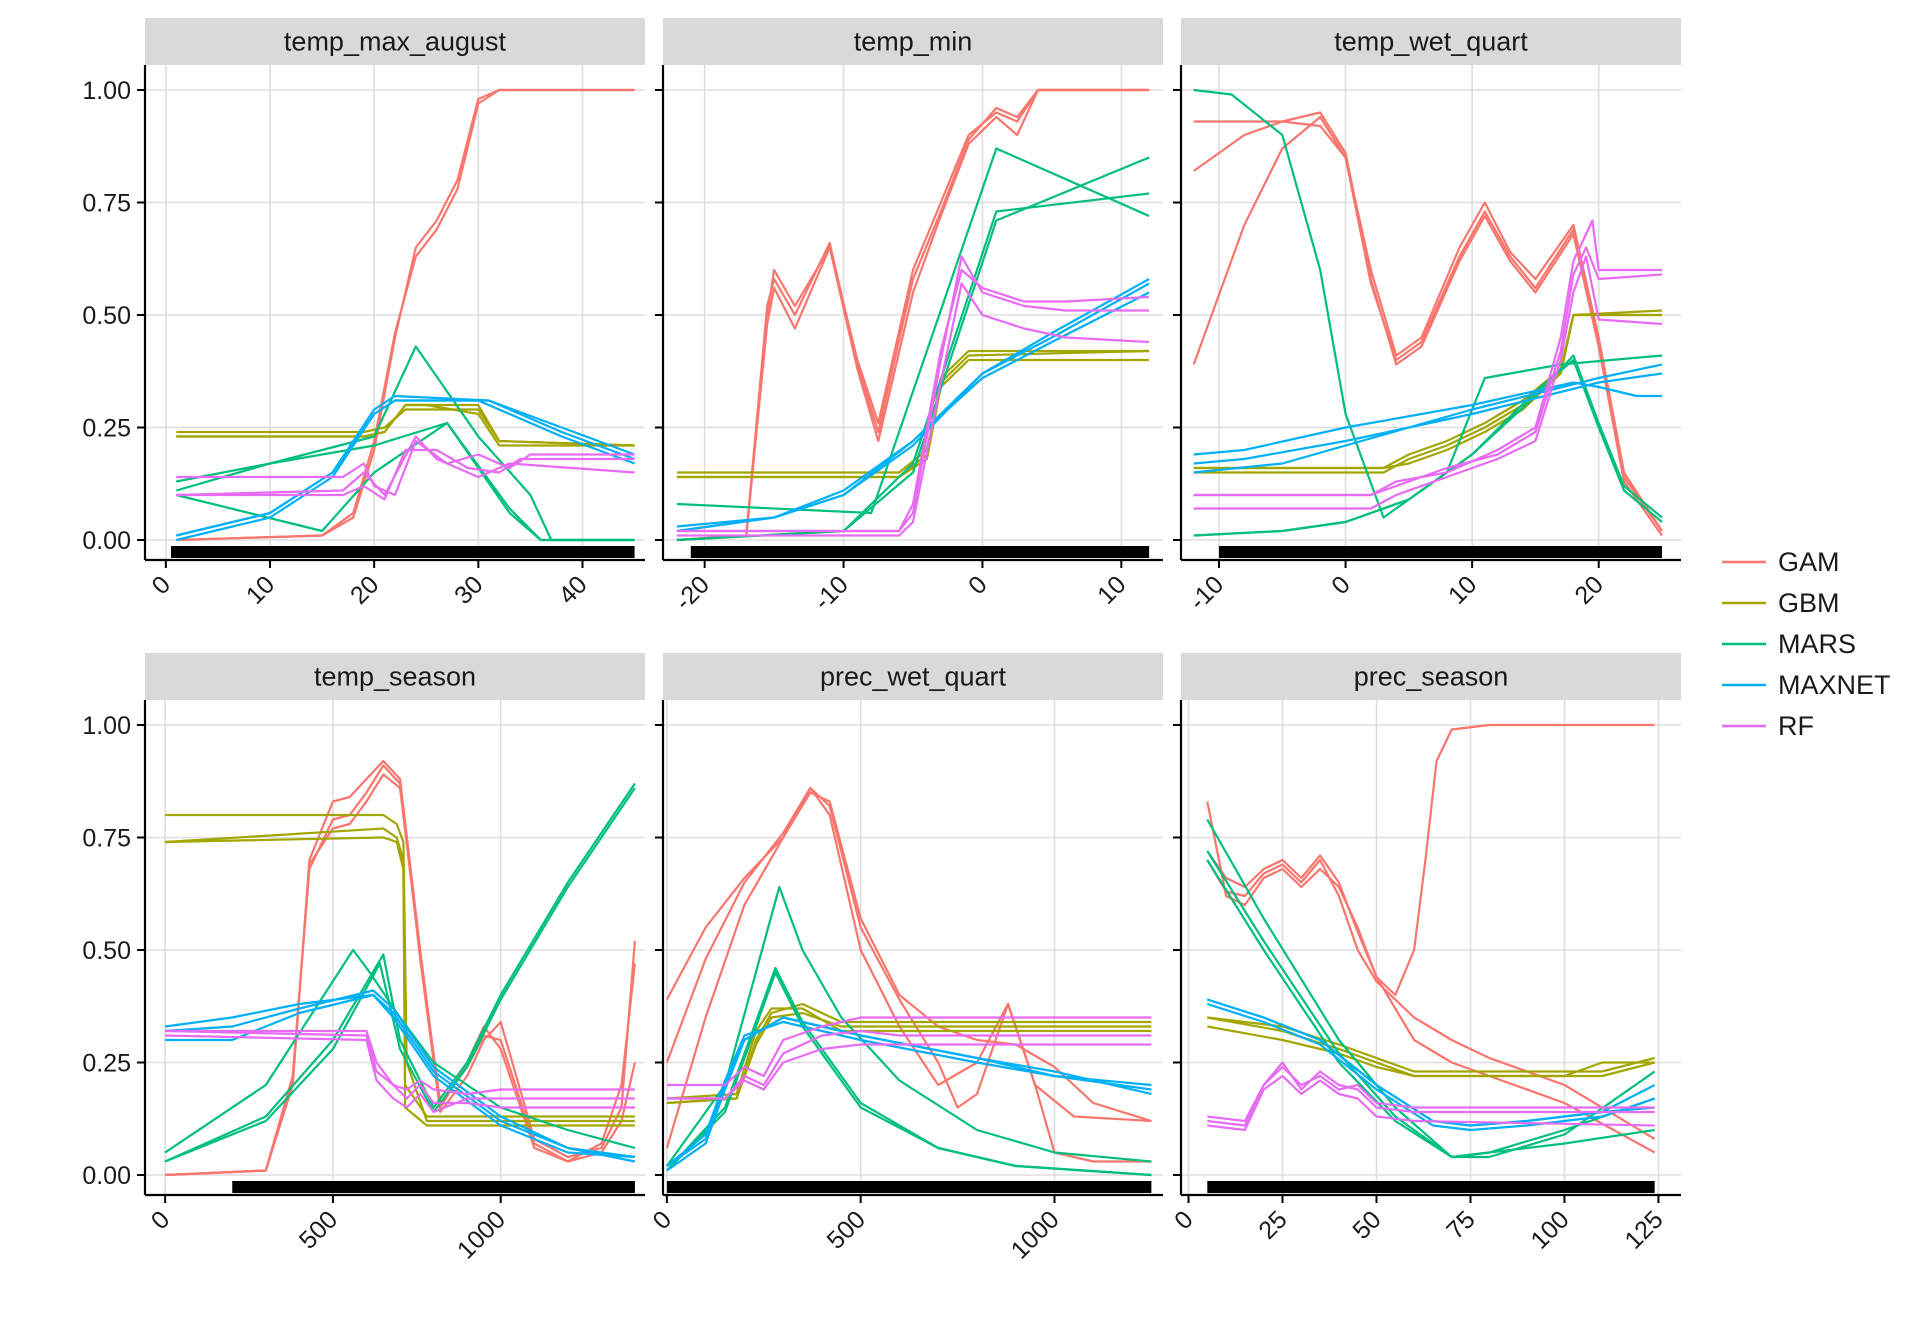 The width and height of the screenshot is (1920, 1344). I want to click on legend-label: MAXNET, so click(1834, 685).